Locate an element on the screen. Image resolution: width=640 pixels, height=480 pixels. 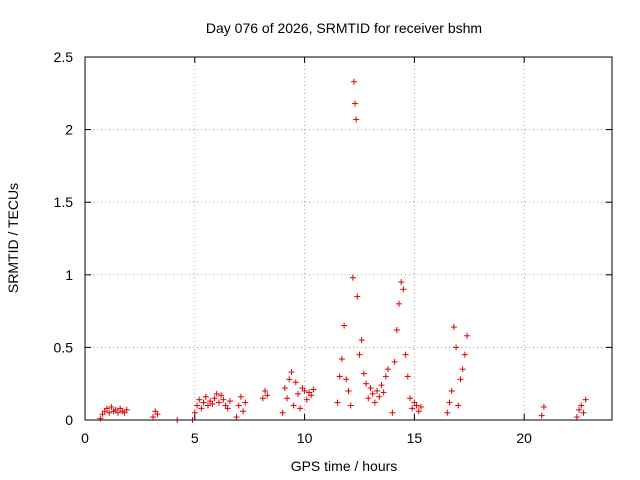
y-tick-label: 0 is located at coordinates (69, 420).